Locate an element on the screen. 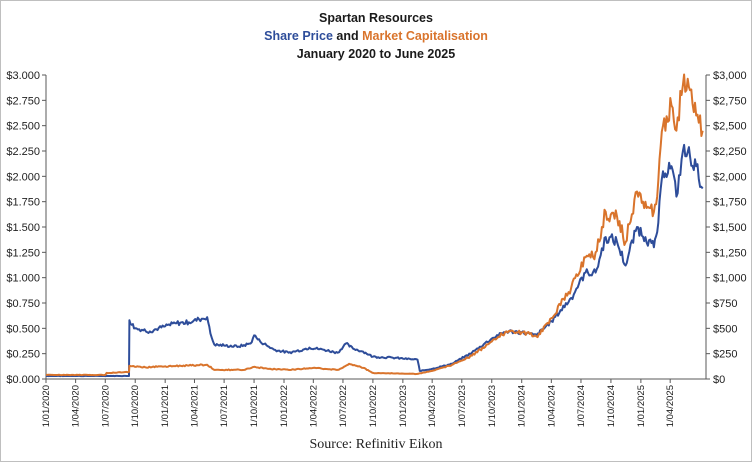  x-tick-label: 1/04/2022 is located at coordinates (313, 406).